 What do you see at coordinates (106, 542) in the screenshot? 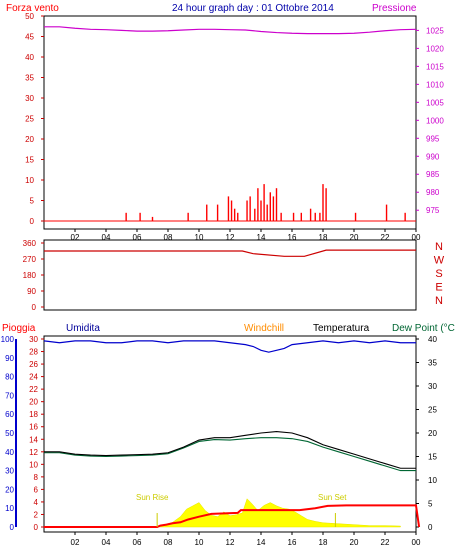
I see `humidity-panel-x-tick-label: 04` at bounding box center [106, 542].